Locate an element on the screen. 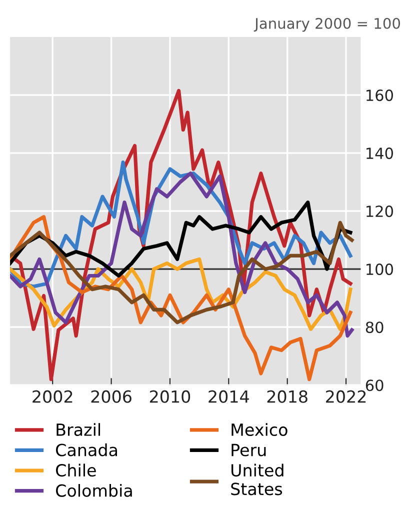 The height and width of the screenshot is (529, 403). legend-label: United States is located at coordinates (257, 480).